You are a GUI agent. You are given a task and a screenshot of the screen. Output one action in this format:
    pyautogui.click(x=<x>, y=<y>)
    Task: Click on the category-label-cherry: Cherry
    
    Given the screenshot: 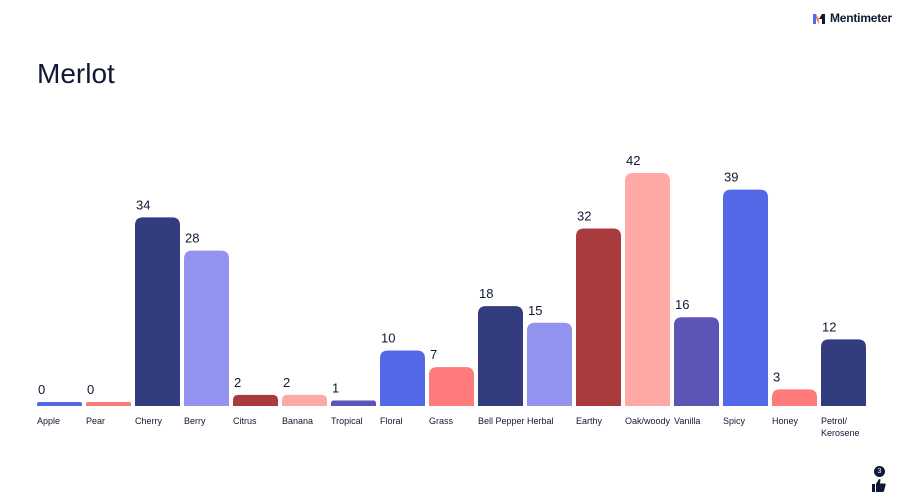 What is the action you would take?
    pyautogui.click(x=149, y=421)
    